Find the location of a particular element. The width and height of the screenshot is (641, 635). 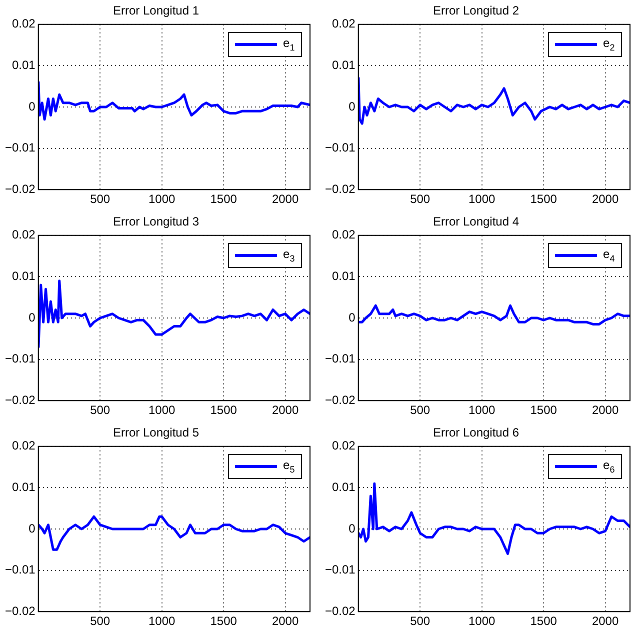

chart-title: Error Longitud 1 is located at coordinates (156, 11).